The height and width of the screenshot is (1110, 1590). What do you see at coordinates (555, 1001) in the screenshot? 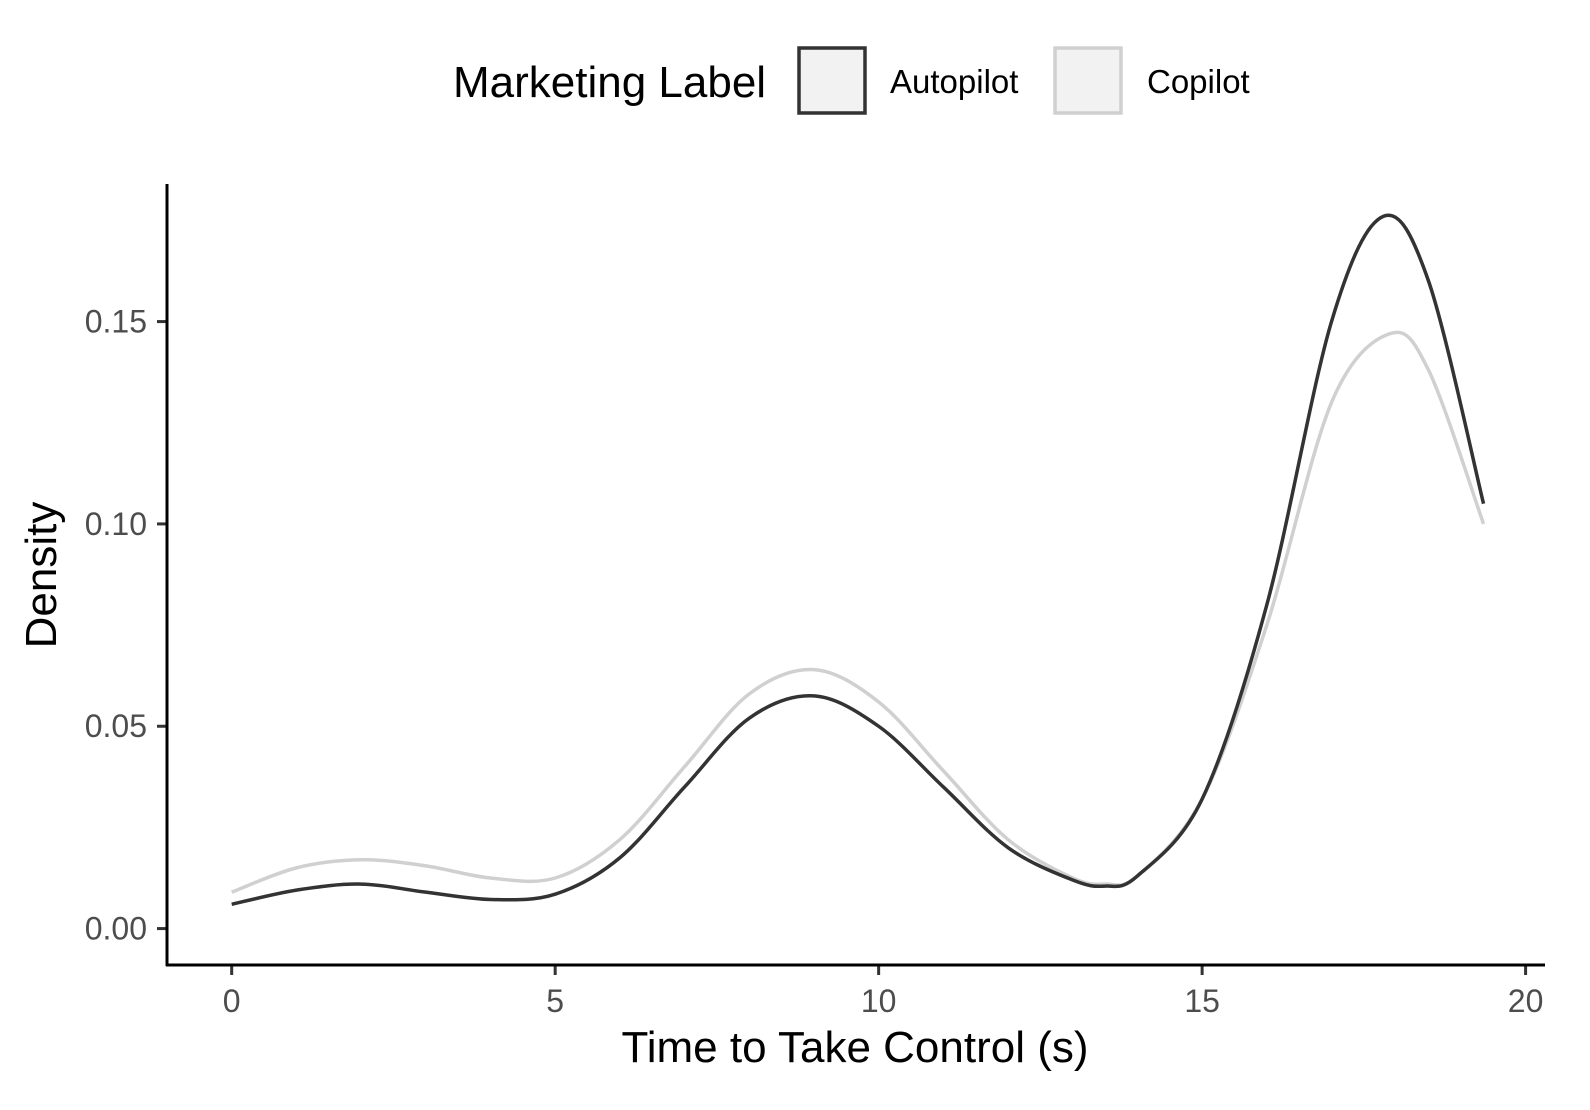
I see `x-tick-label: 5` at bounding box center [555, 1001].